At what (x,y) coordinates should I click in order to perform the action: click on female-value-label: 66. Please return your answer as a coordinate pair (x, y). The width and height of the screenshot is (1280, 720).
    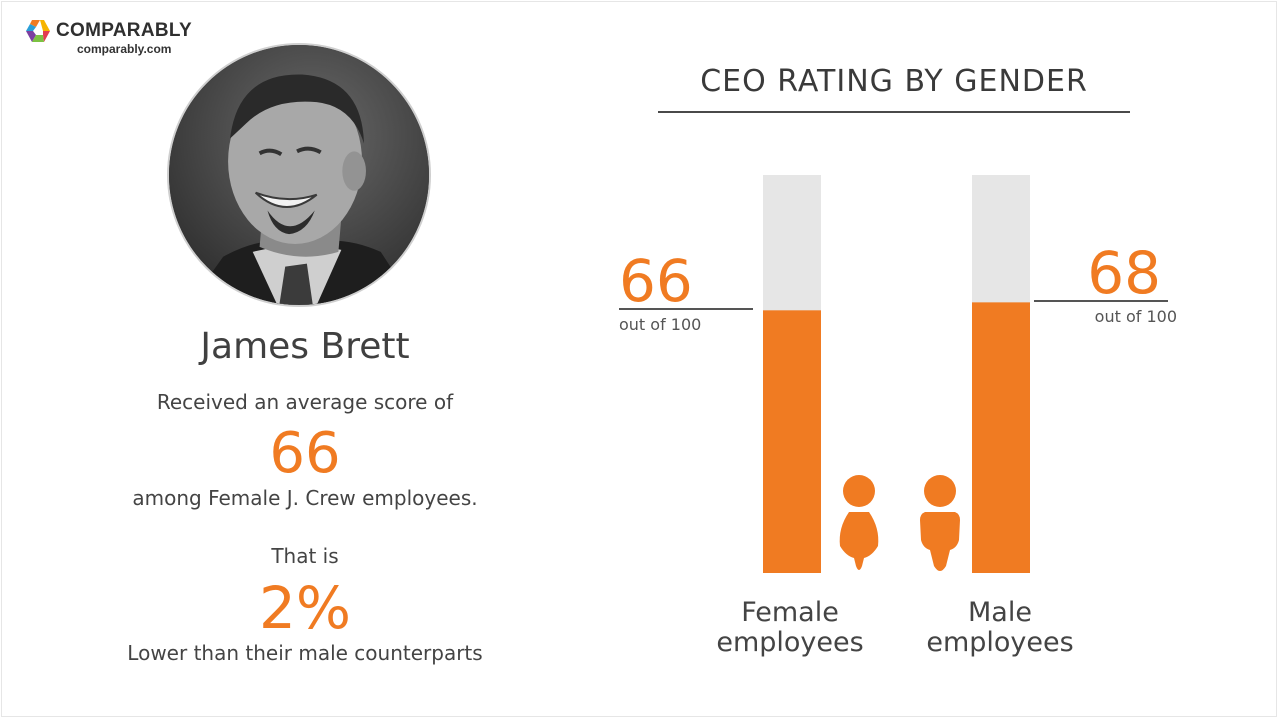
    Looking at the image, I should click on (656, 281).